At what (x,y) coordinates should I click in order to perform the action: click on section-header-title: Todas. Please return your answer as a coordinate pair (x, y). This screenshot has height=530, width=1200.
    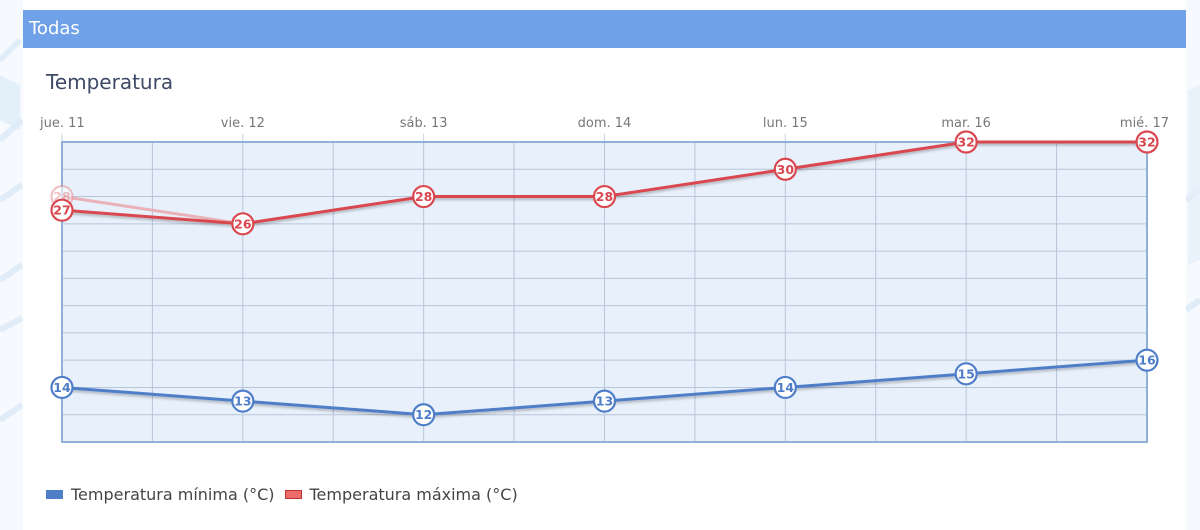
    Looking at the image, I should click on (54, 28).